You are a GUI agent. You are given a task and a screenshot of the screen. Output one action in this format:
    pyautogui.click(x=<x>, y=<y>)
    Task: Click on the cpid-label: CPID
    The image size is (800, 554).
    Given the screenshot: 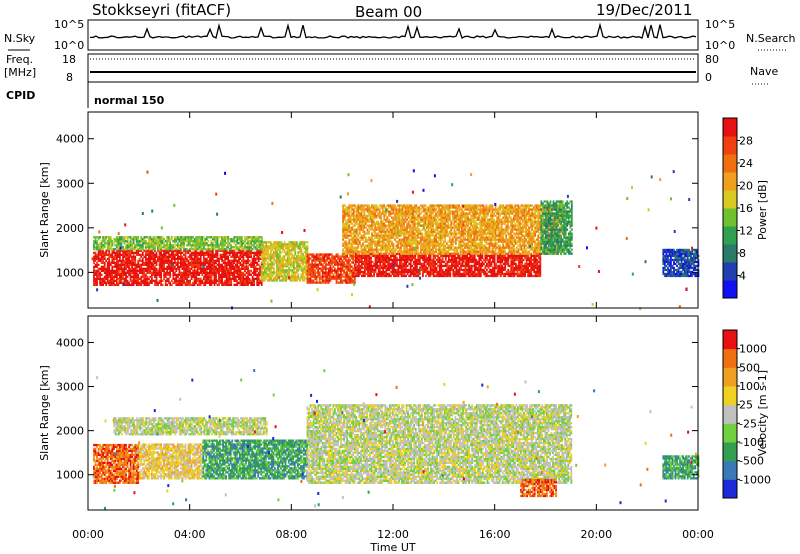 What is the action you would take?
    pyautogui.click(x=20, y=95)
    